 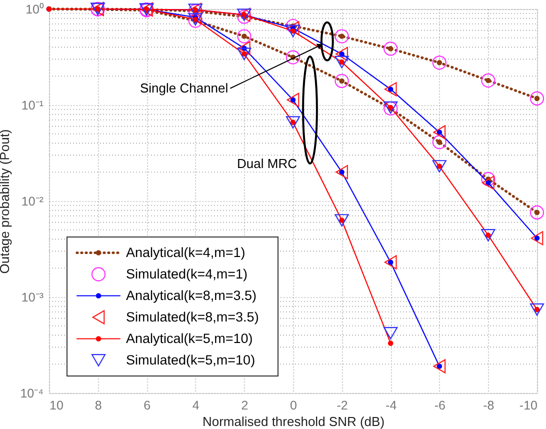 What do you see at coordinates (342, 405) in the screenshot?
I see `x-tick-label: -2` at bounding box center [342, 405].